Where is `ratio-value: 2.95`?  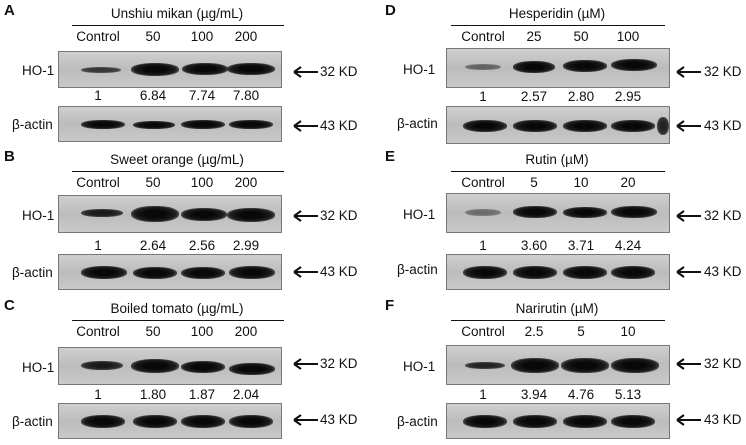
ratio-value: 2.95 is located at coordinates (628, 96).